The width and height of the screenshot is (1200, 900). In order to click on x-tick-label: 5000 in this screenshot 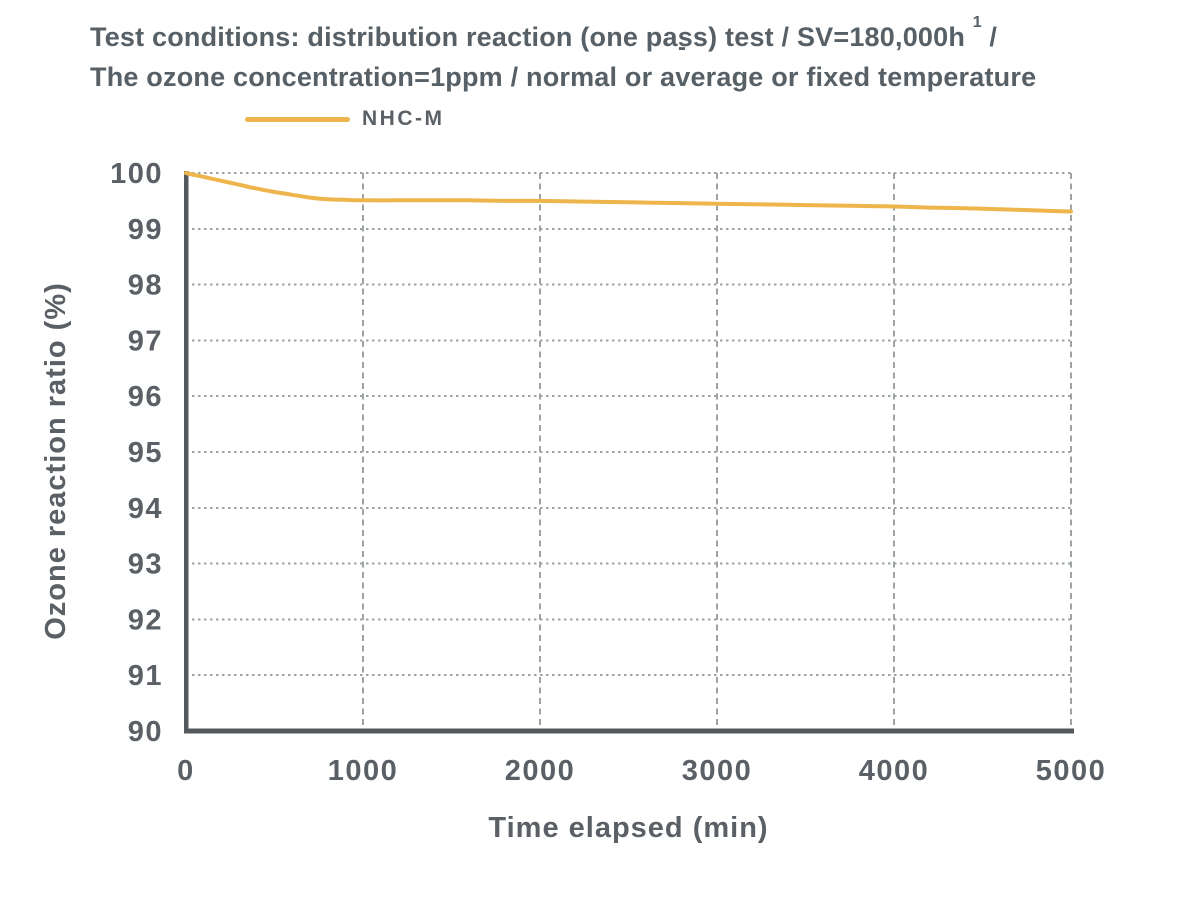, I will do `click(1071, 771)`.